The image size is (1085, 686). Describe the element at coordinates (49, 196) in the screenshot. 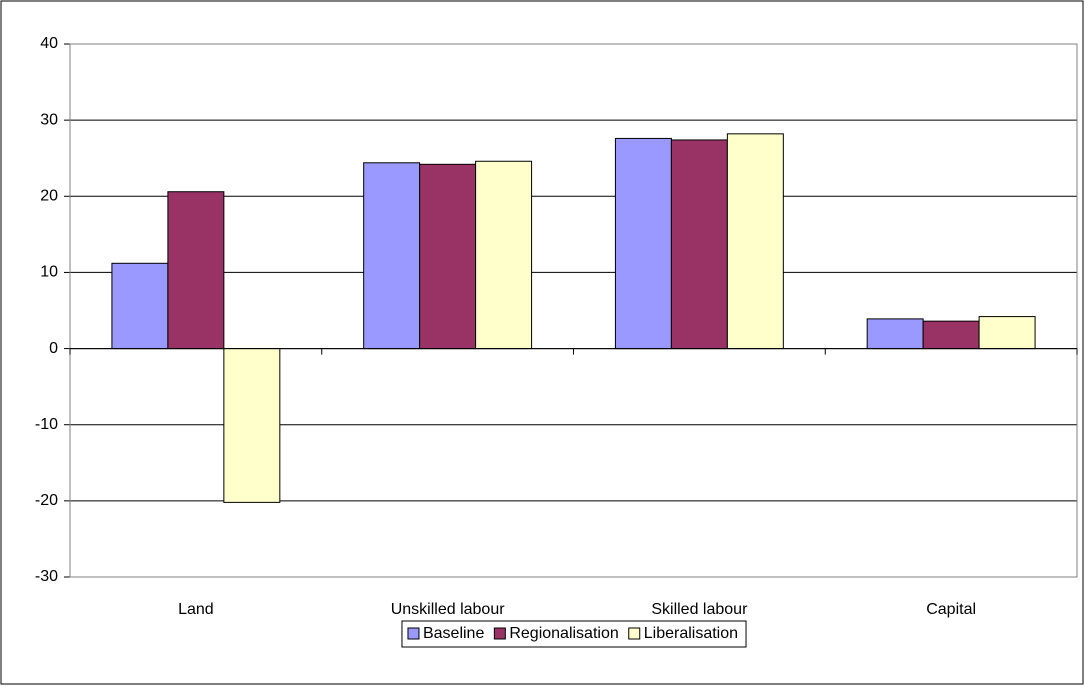

I see `y-tick-label: 20` at that location.